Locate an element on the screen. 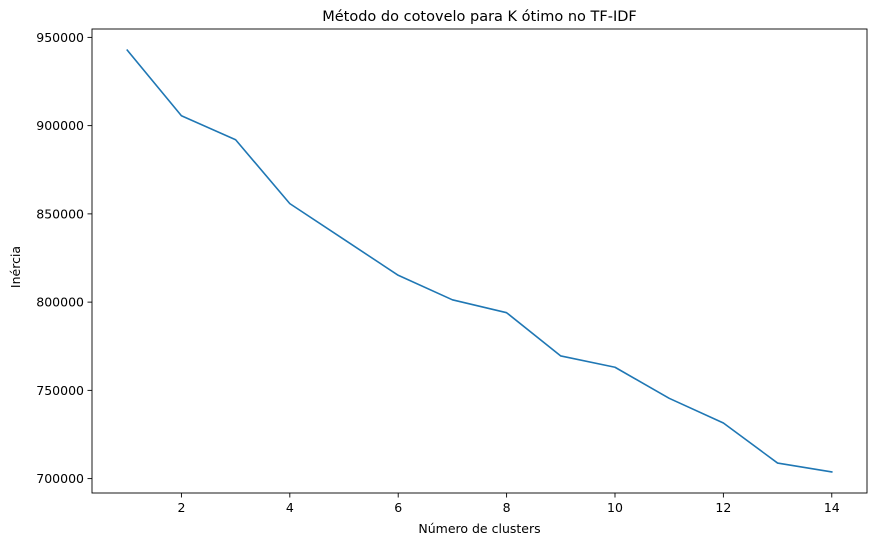 Image resolution: width=877 pixels, height=550 pixels. y-tick-label: 850000 is located at coordinates (60, 213).